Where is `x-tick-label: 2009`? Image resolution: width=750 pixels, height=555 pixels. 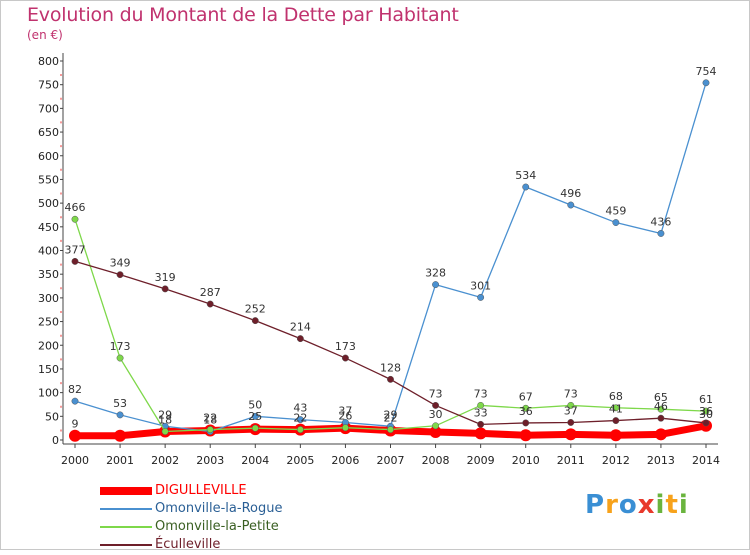 x-tick-label: 2009 is located at coordinates (481, 460).